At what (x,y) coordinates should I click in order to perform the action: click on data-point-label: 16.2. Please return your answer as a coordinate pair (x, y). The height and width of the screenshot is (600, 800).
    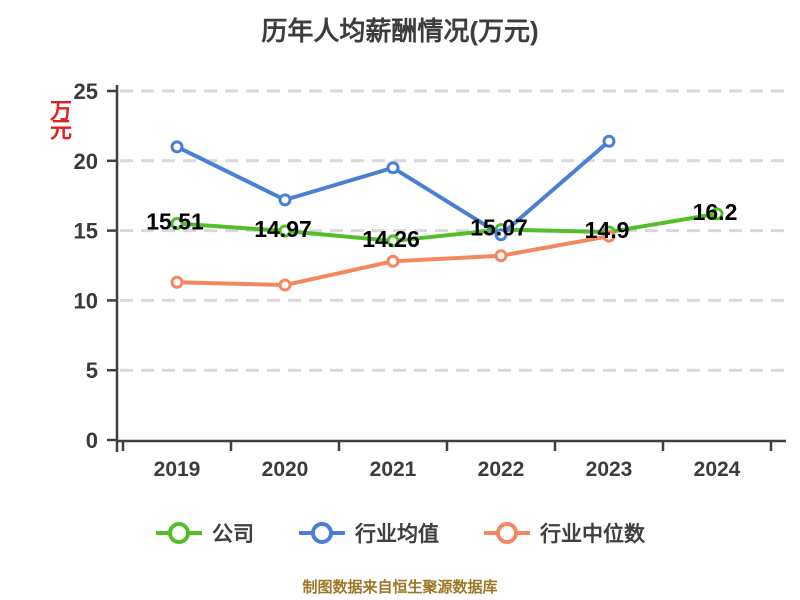
    Looking at the image, I should click on (715, 212).